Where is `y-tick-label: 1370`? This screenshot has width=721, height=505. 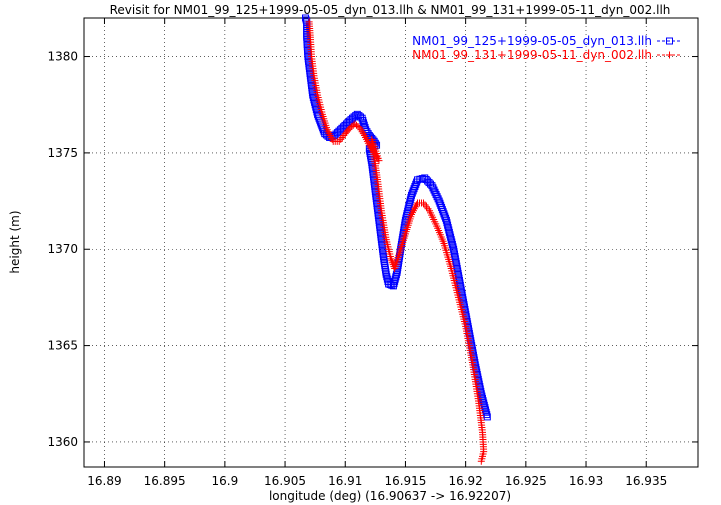 y-tick-label: 1370 is located at coordinates (62, 249).